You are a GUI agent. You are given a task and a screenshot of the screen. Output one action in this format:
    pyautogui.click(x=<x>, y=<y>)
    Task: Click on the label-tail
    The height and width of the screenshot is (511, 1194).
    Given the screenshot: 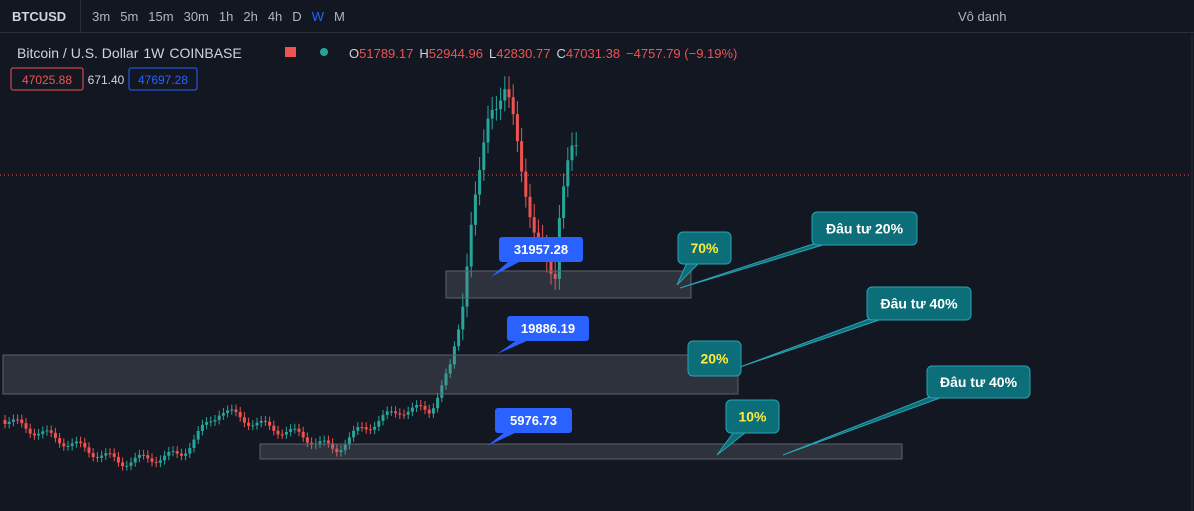 What is the action you would take?
    pyautogui.click(x=513, y=347)
    